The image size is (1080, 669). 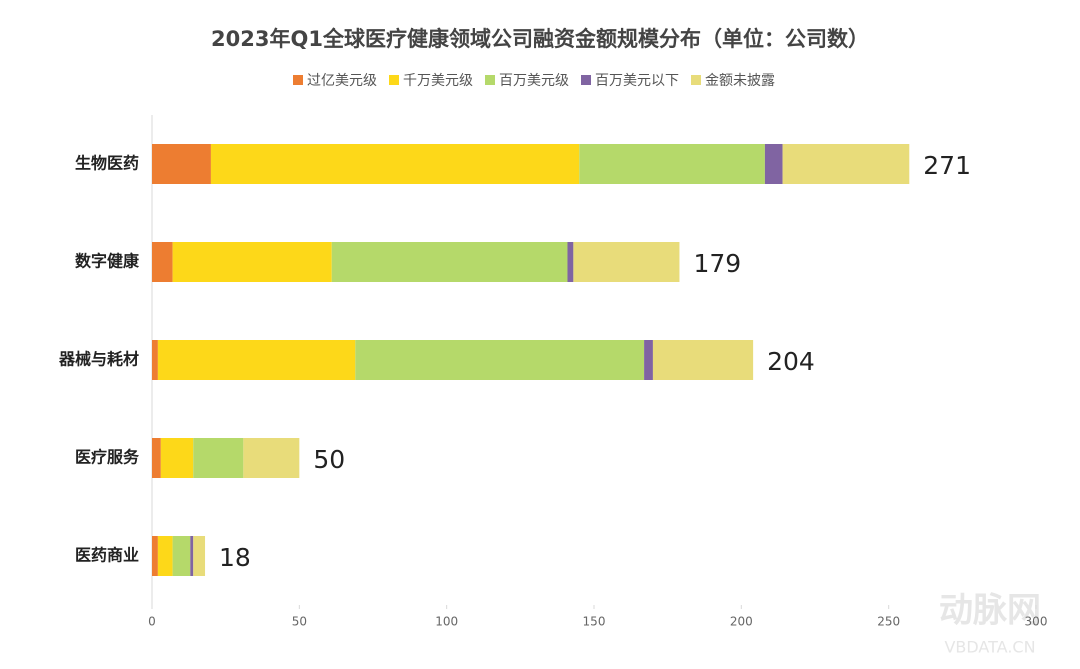 What do you see at coordinates (152, 622) in the screenshot?
I see `x-tick-label: 0` at bounding box center [152, 622].